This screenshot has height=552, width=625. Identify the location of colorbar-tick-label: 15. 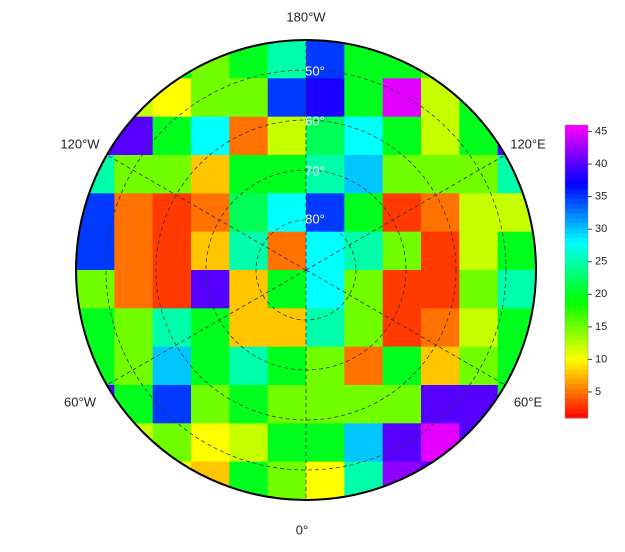
(601, 327).